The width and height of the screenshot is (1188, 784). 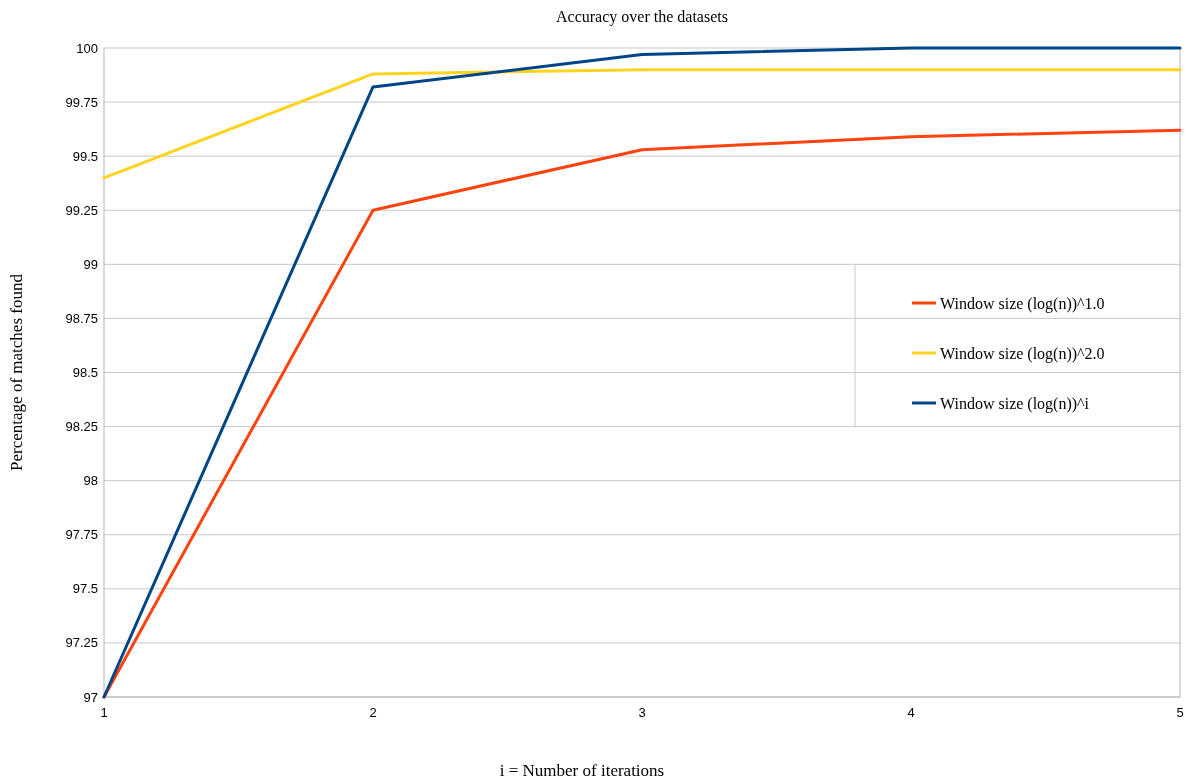 I want to click on x-tick-label: 2, so click(x=373, y=712).